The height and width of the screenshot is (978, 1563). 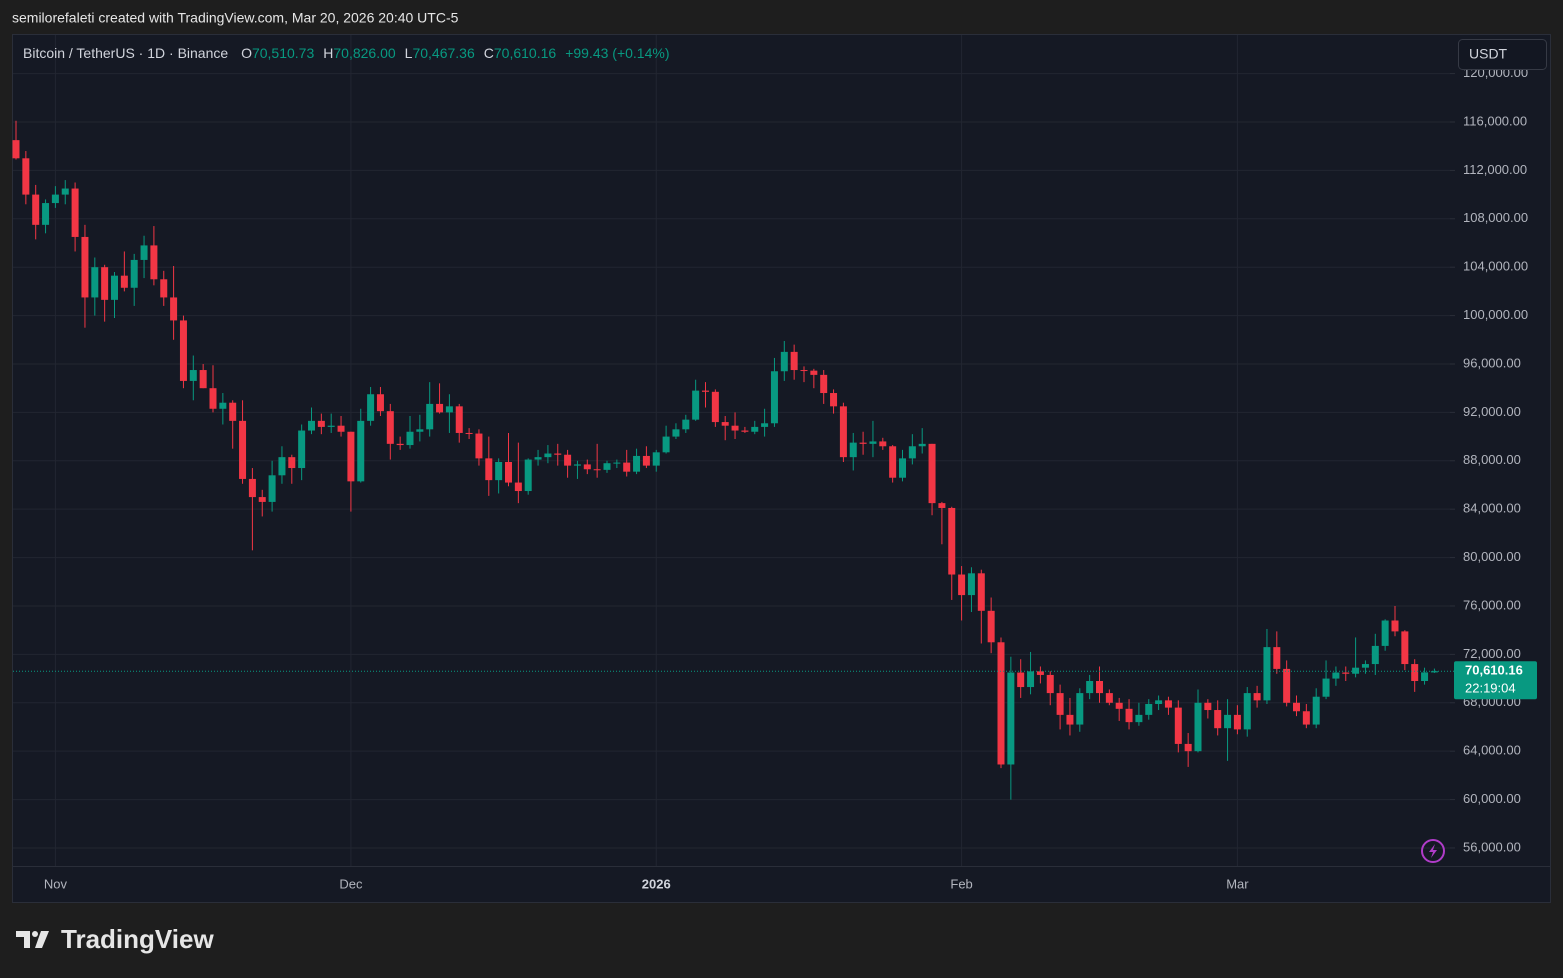 What do you see at coordinates (125, 53) in the screenshot?
I see `symbol: Bitcoin / TetherUS · 1D · Binance` at bounding box center [125, 53].